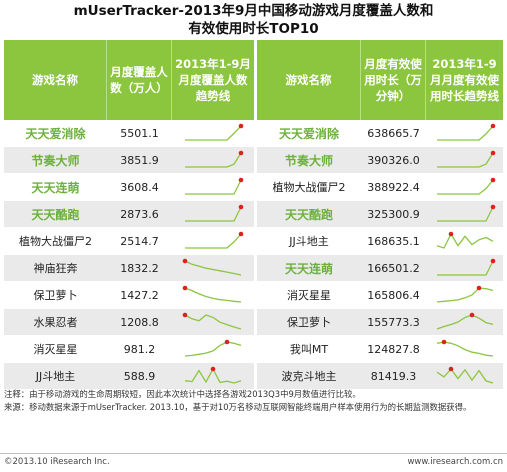 This screenshot has height=472, width=507. What do you see at coordinates (309, 268) in the screenshot?
I see `usage-game-name: 天天连萌` at bounding box center [309, 268].